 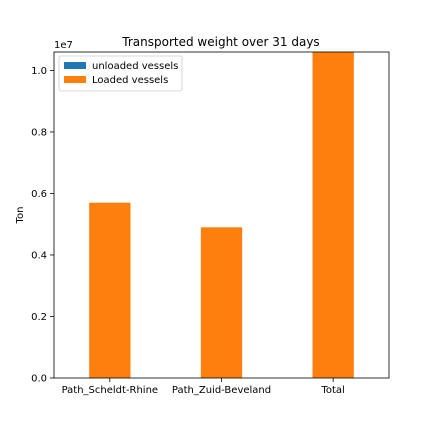 I want to click on y-tick-label: 0.4, so click(x=39, y=255).